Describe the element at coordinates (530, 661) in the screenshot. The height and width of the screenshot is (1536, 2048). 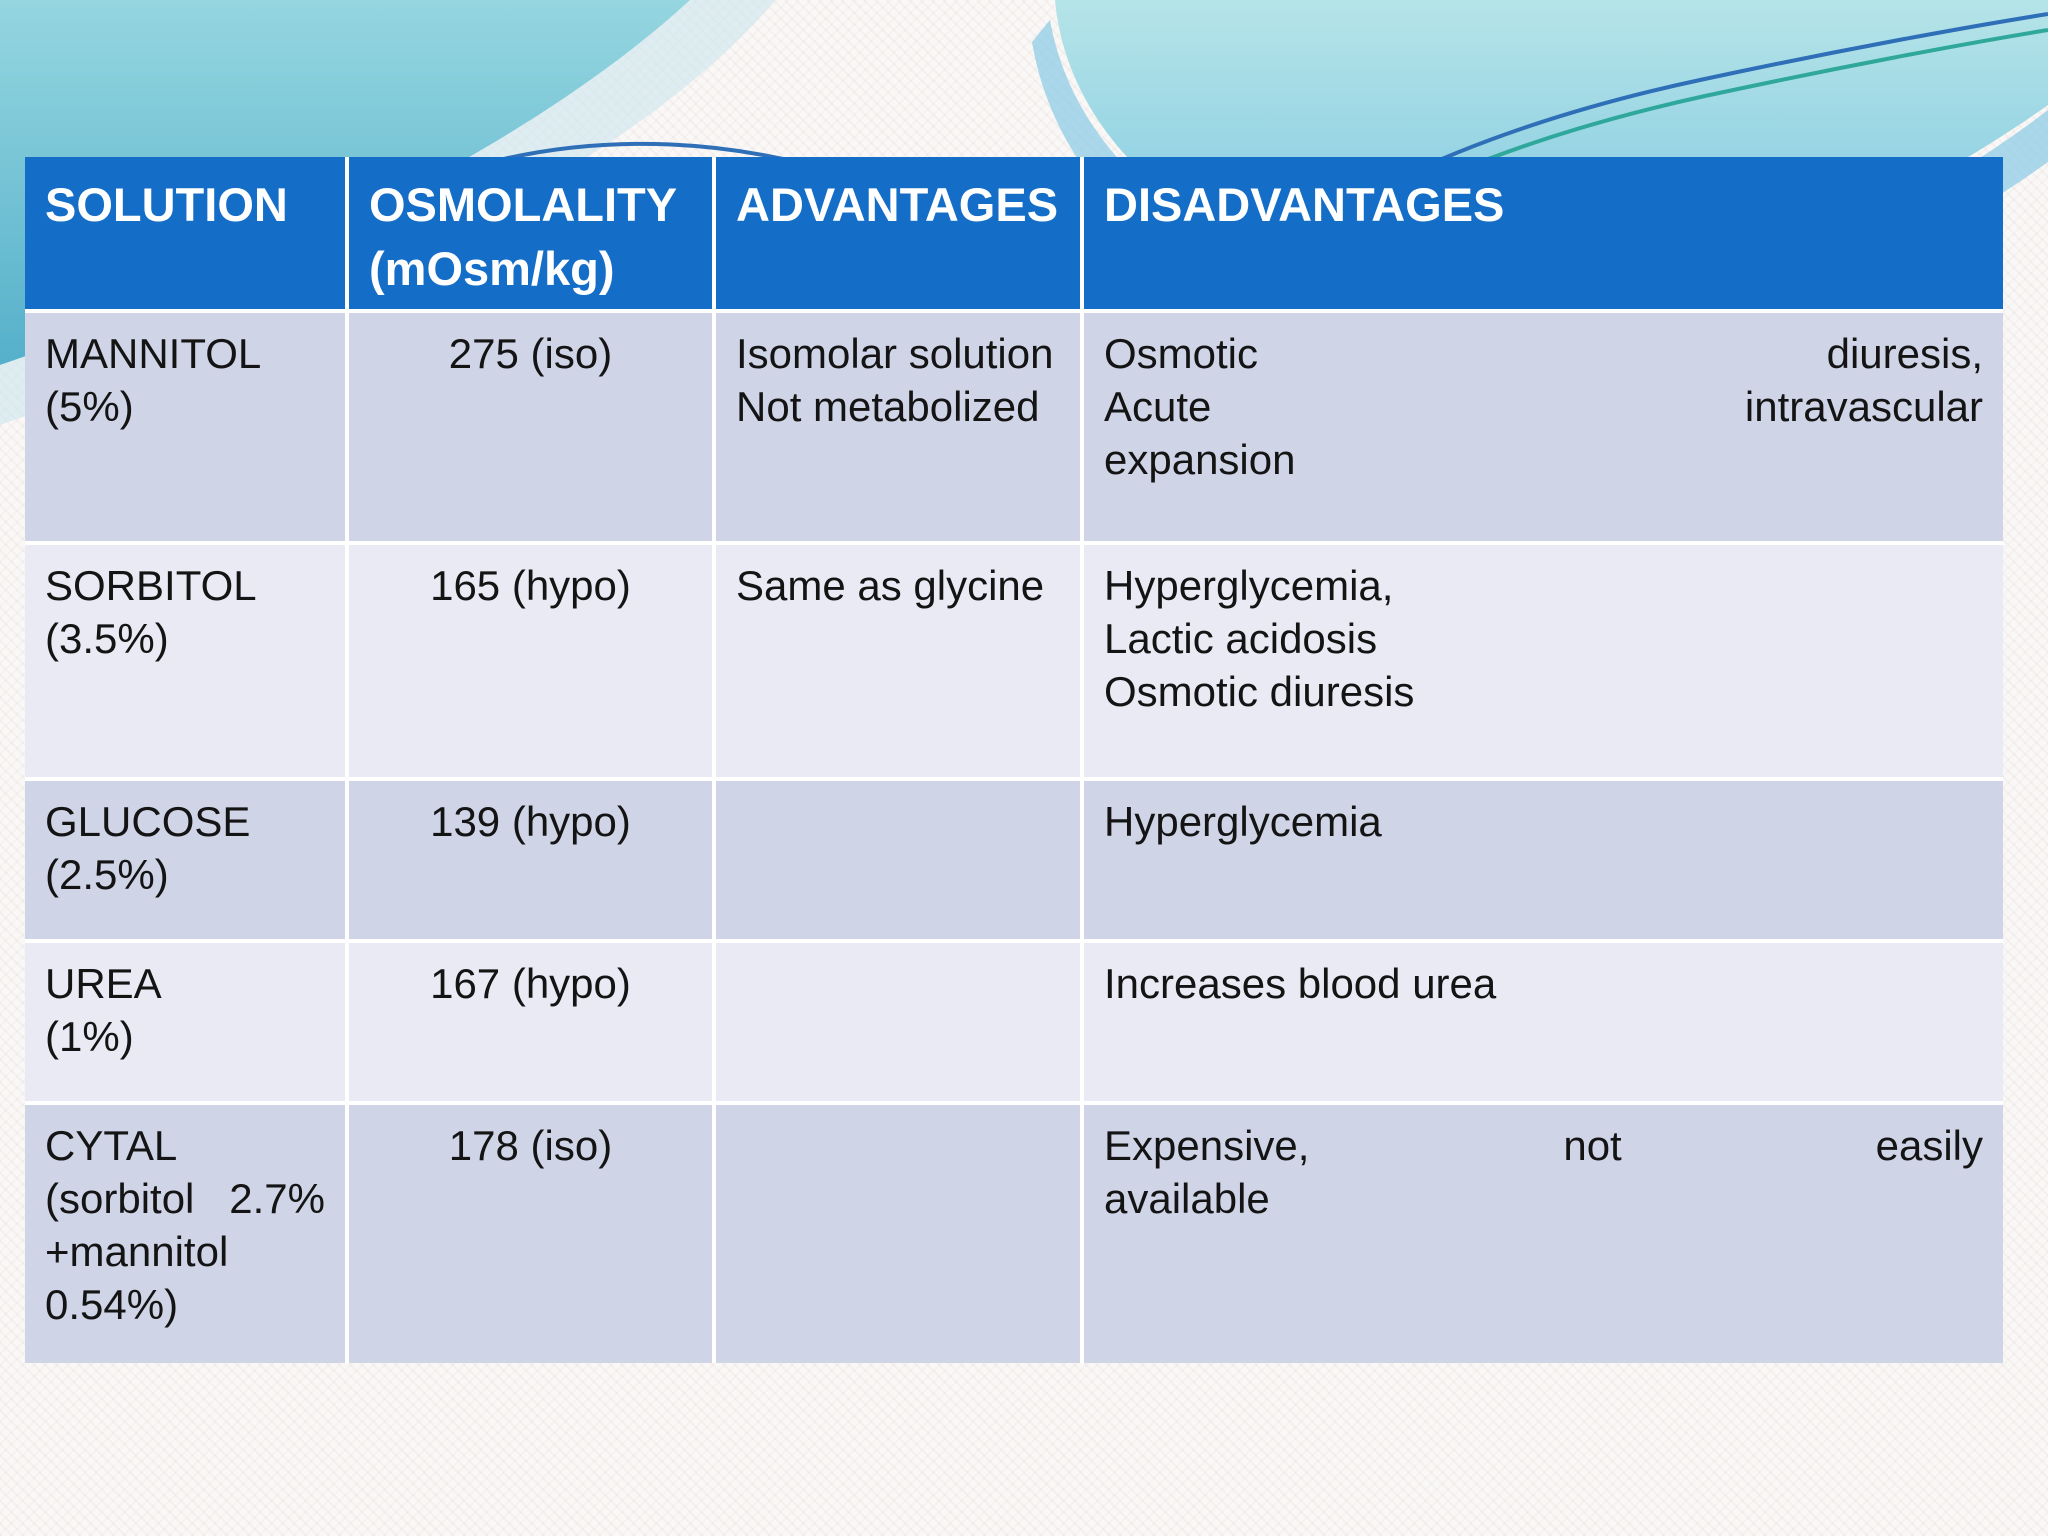
I see `cell-r2-osmolality: 165 (hypo)` at that location.